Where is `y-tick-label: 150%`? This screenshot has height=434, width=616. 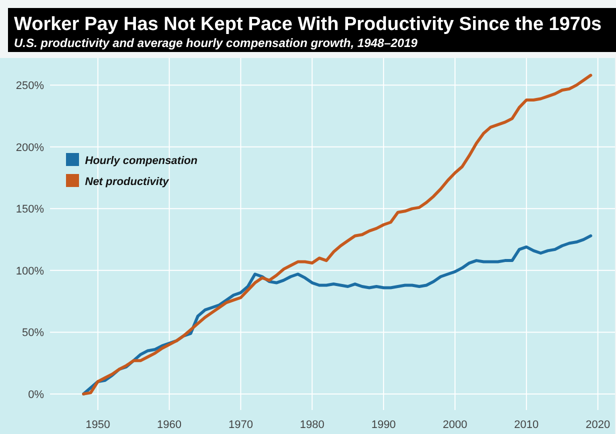
y-tick-label: 150% is located at coordinates (30, 210).